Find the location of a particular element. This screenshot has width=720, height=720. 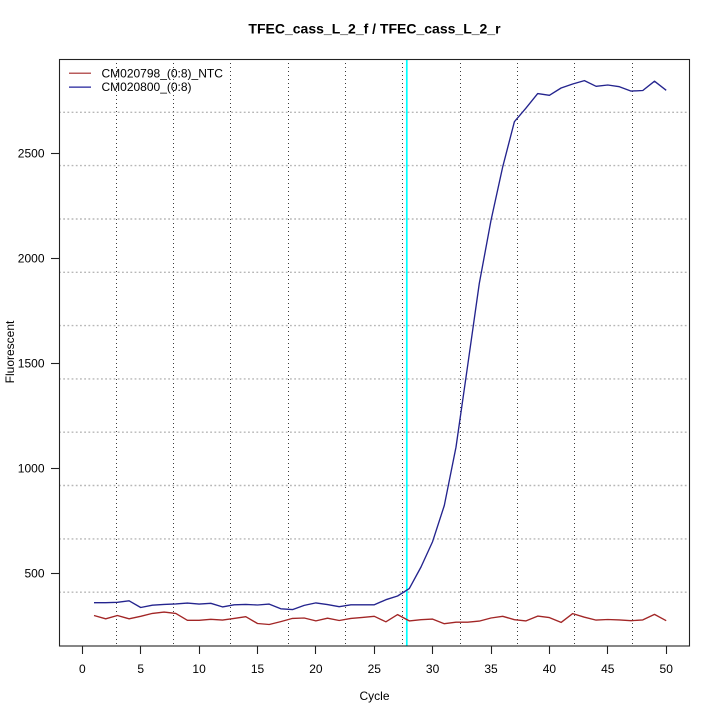

svg-text: CM020798_(0:8)_NTC is located at coordinates (163, 73).